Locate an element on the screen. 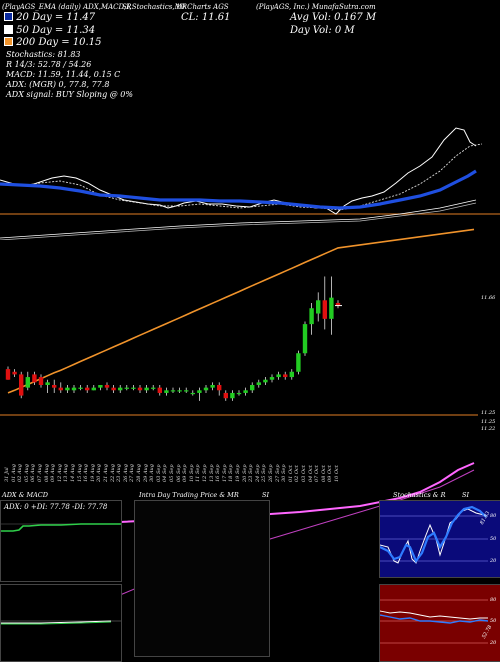 Image resolution: width=500 pixels, height=662 pixels. macd-white-line is located at coordinates (56, 622).